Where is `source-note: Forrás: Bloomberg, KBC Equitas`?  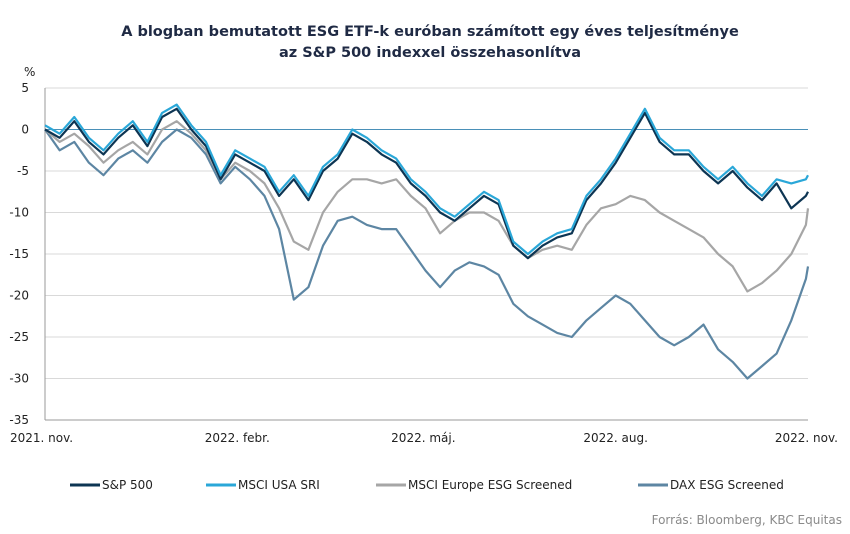
source-note: Forrás: Bloomberg, KBC Equitas is located at coordinates (747, 520).